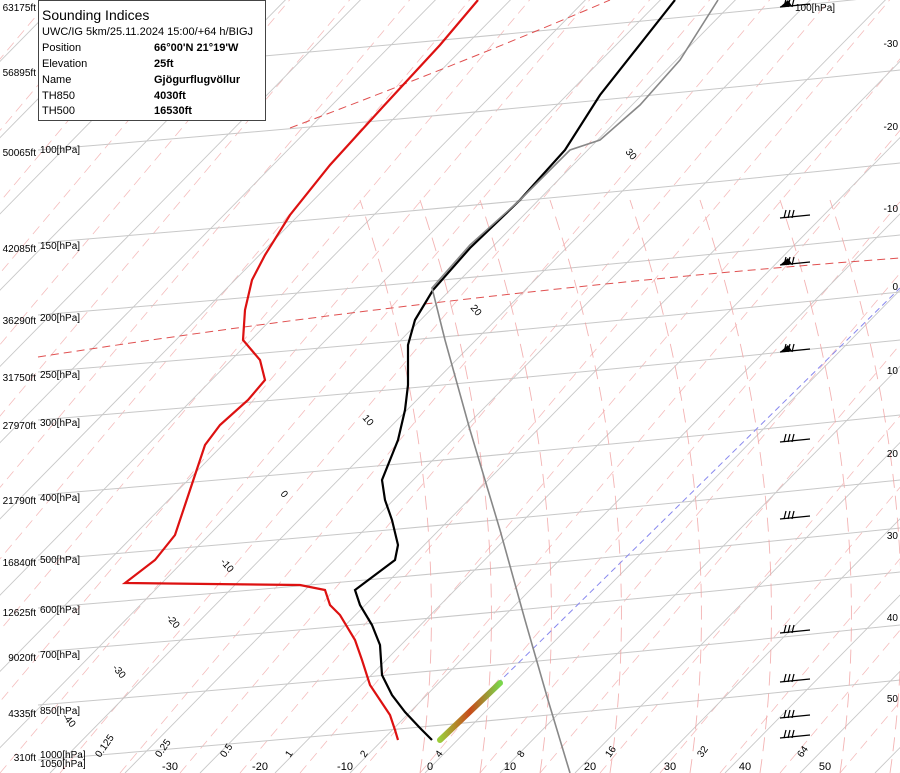  I want to click on altitude-label: 4335ft, so click(22, 714).